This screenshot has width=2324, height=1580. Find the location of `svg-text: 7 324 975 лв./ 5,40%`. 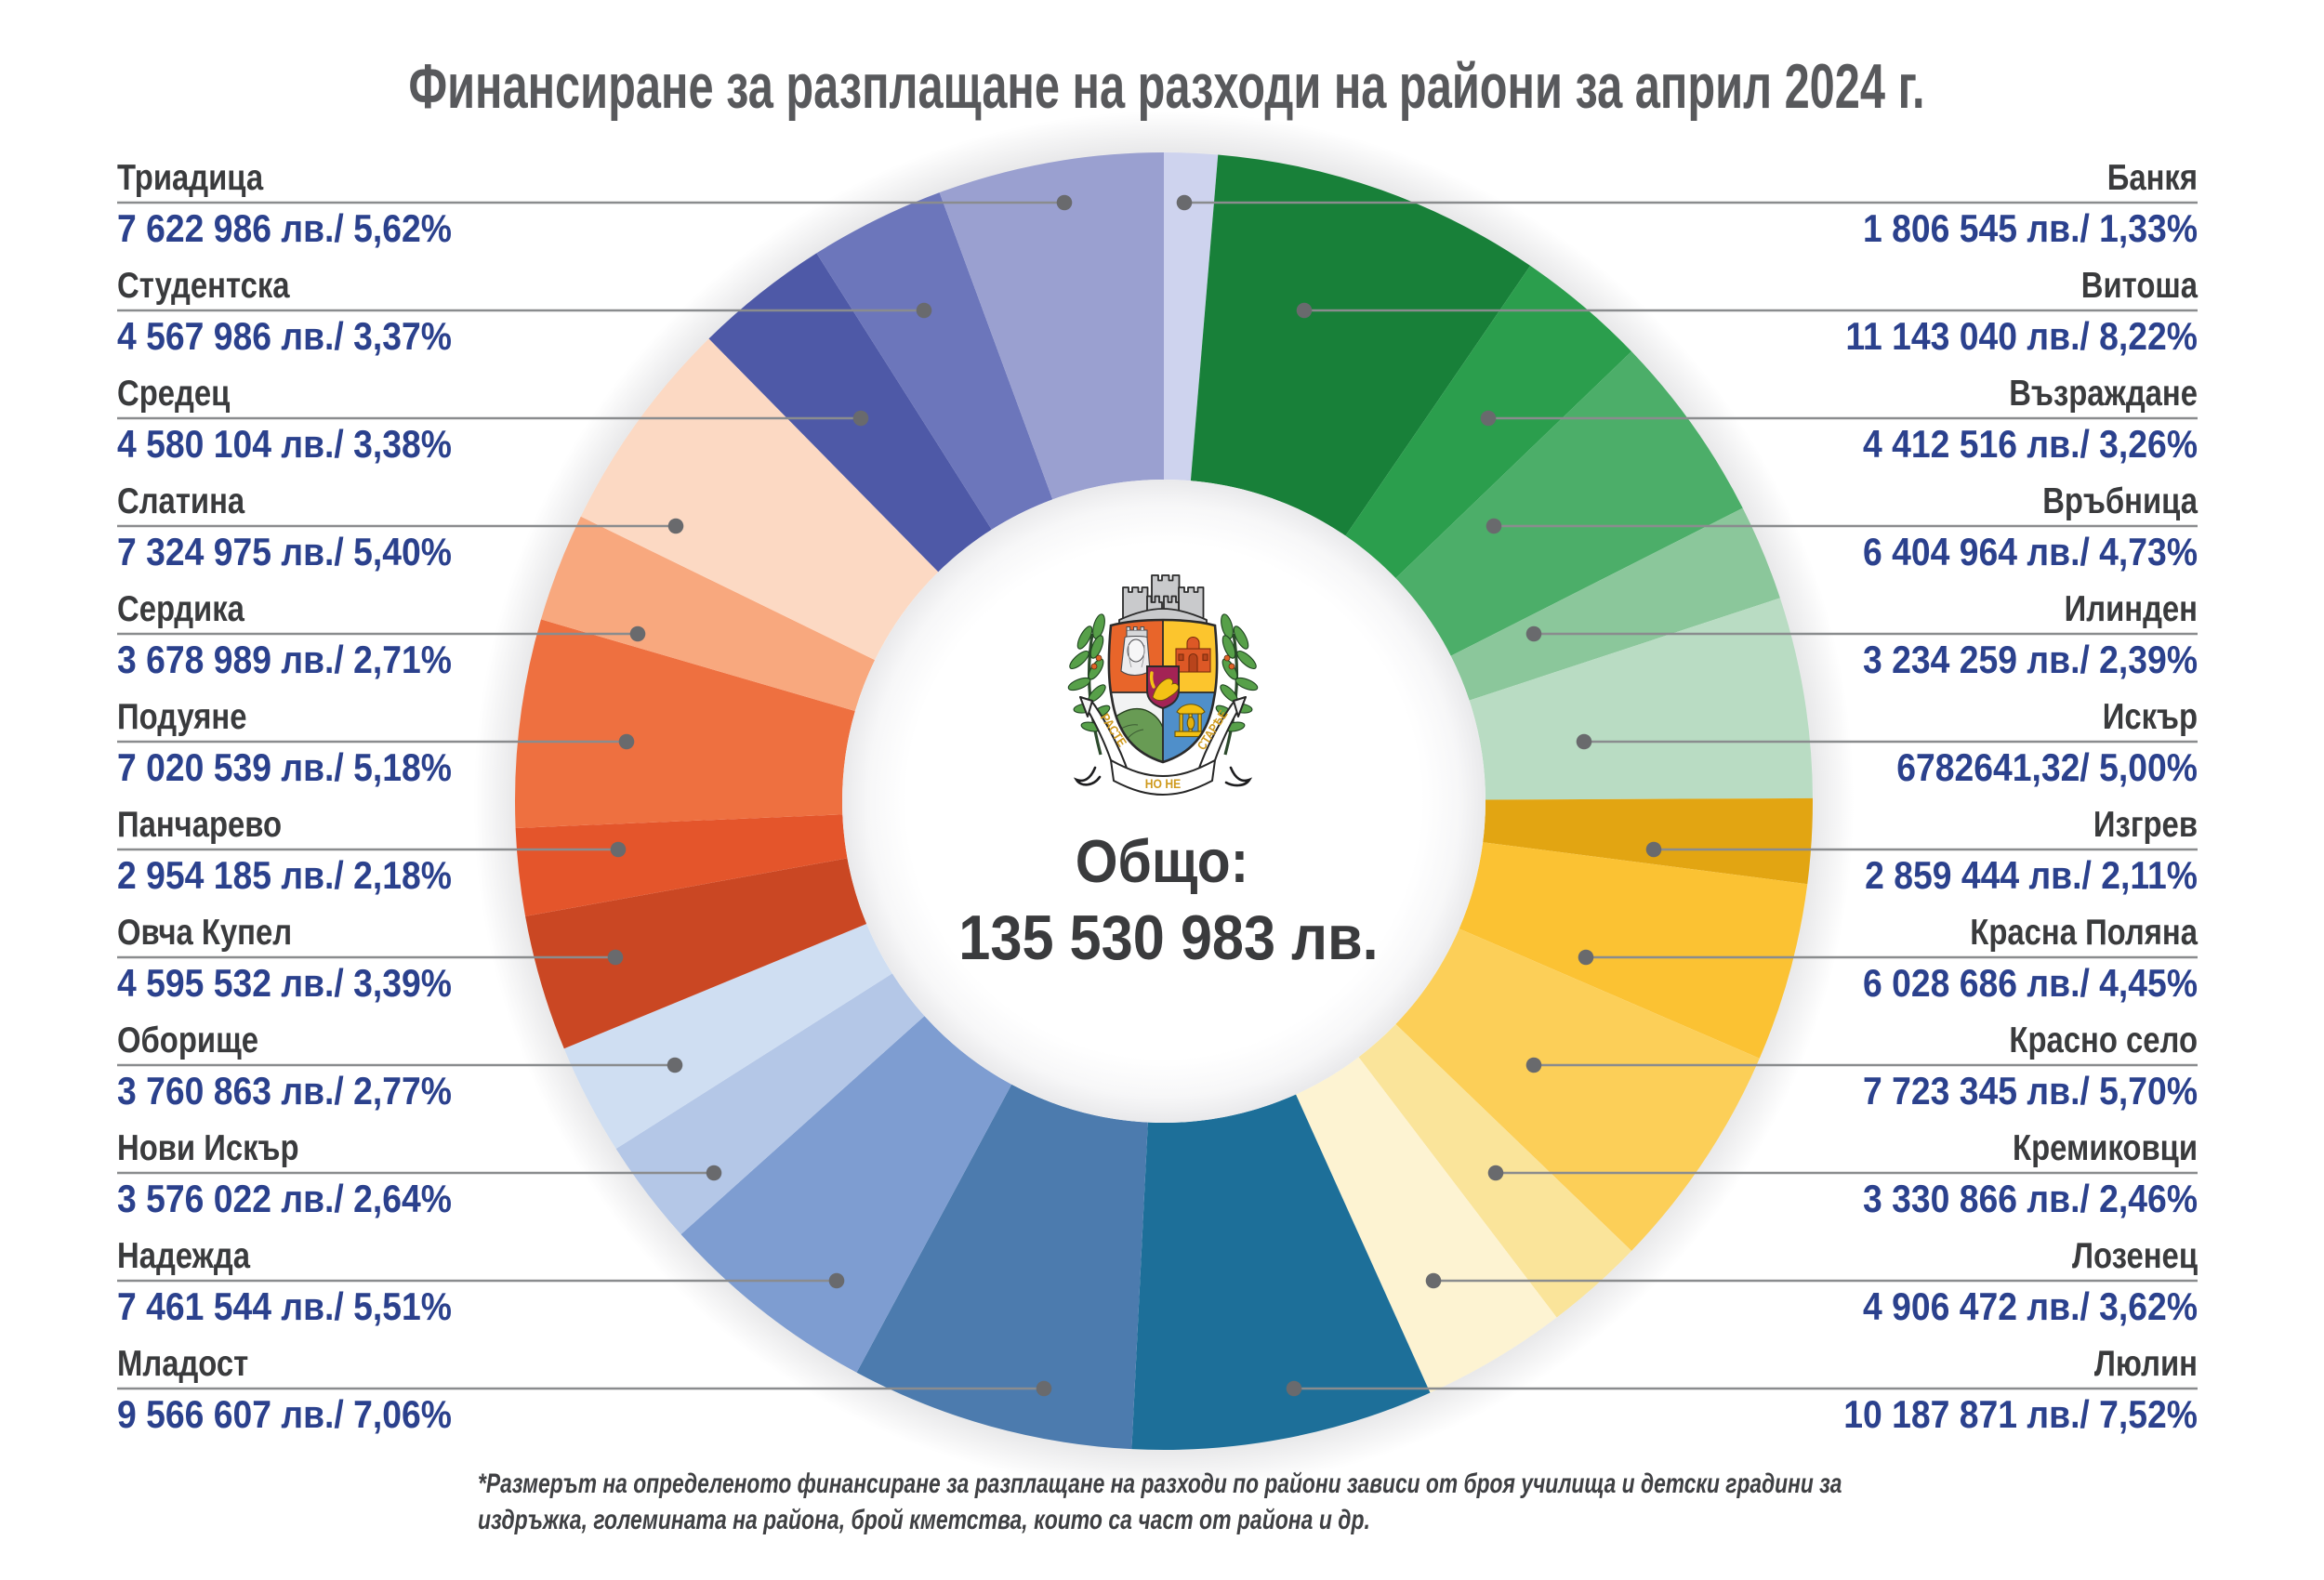

svg-text: 7 324 975 лв./ 5,40% is located at coordinates (284, 552).